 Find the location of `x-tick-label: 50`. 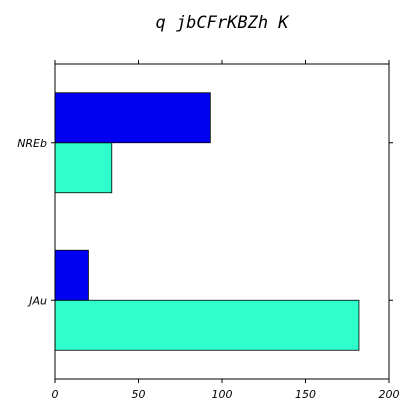

x-tick-label: 50 is located at coordinates (139, 394).